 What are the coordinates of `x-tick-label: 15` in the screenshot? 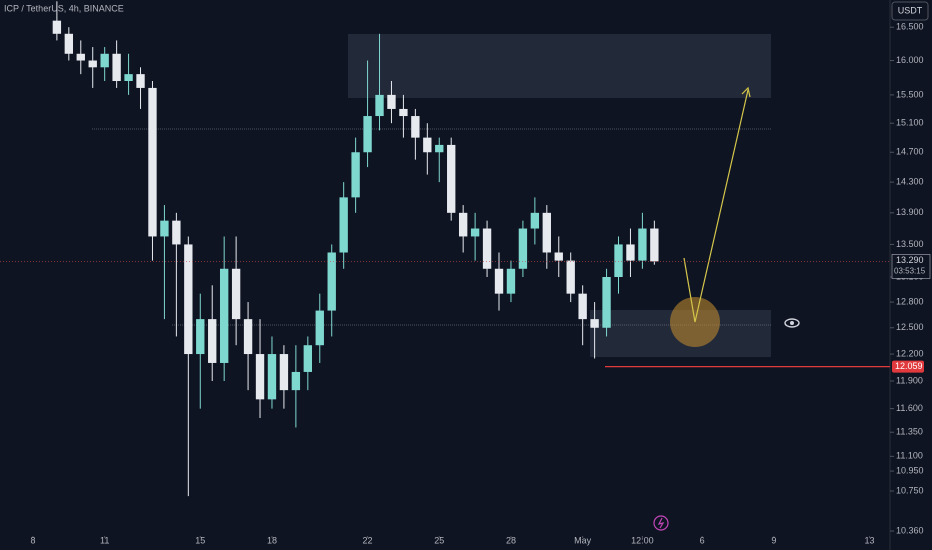 It's located at (200, 540).